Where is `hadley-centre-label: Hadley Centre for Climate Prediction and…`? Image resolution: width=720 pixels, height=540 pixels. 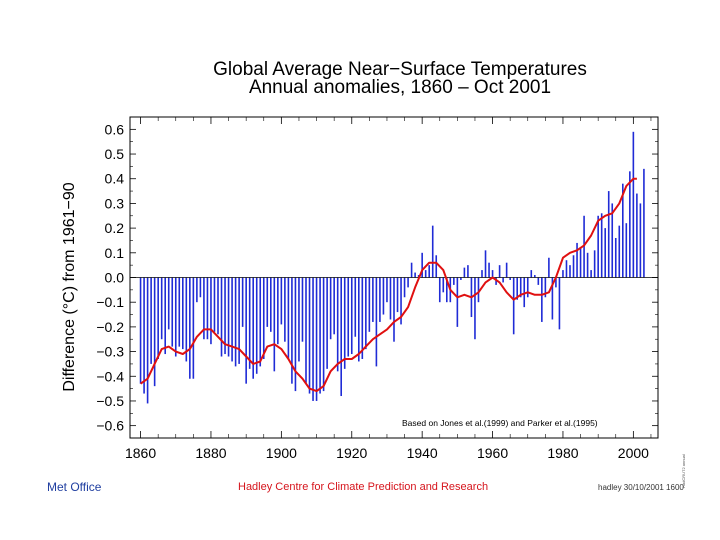 hadley-centre-label: Hadley Centre for Climate Prediction and… is located at coordinates (363, 487).